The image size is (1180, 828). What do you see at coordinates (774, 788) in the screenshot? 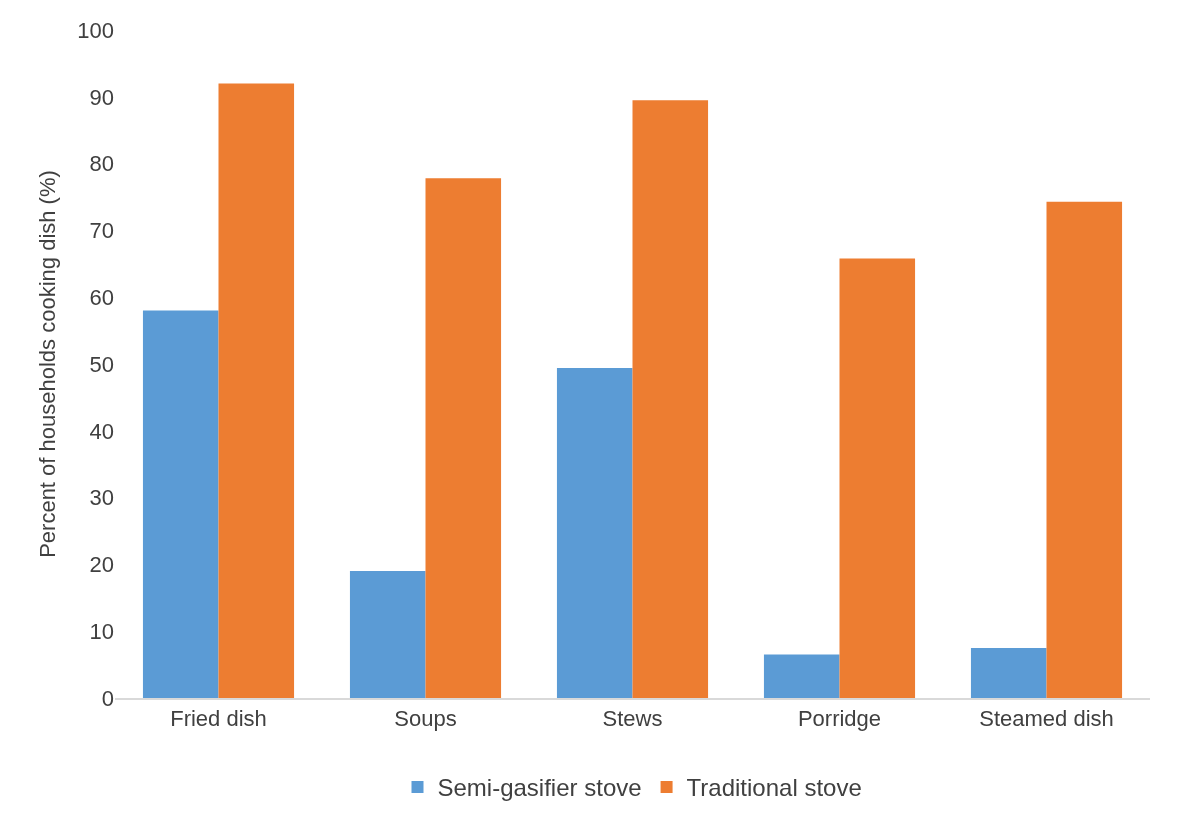
I see `legend-label: Traditional stove` at bounding box center [774, 788].